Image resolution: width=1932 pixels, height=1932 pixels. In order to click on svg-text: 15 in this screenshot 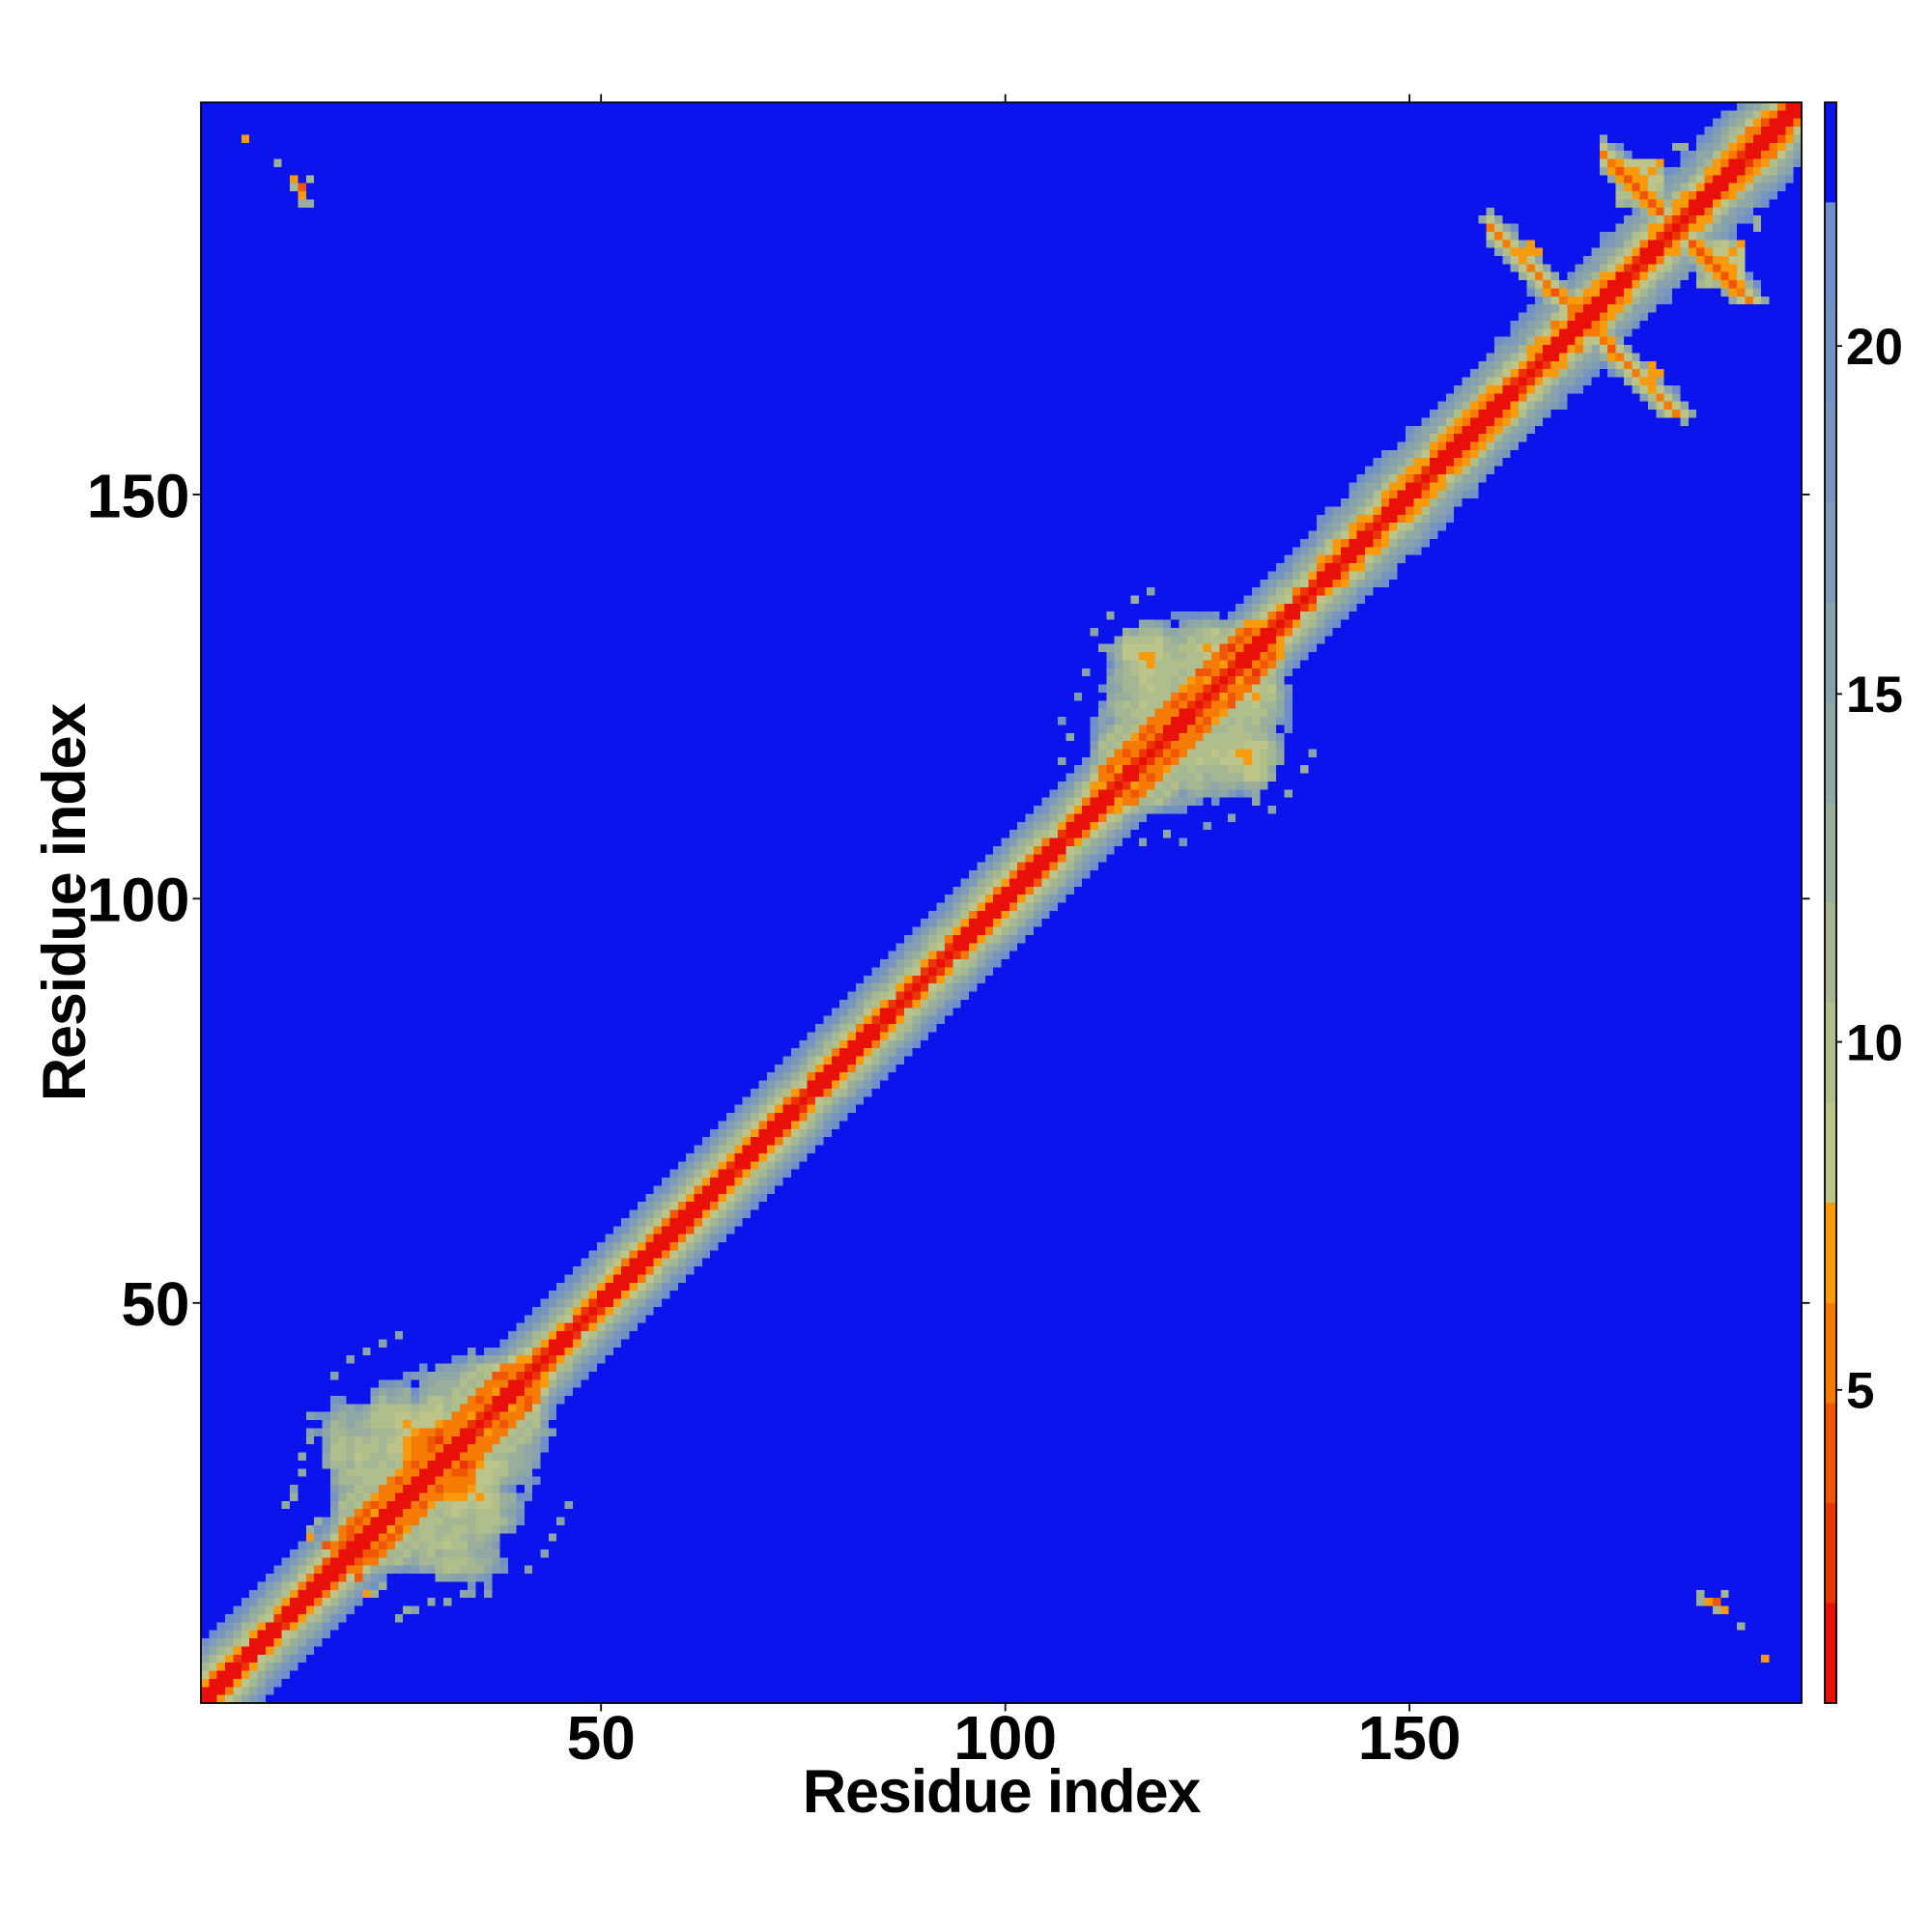, I will do `click(1874, 695)`.